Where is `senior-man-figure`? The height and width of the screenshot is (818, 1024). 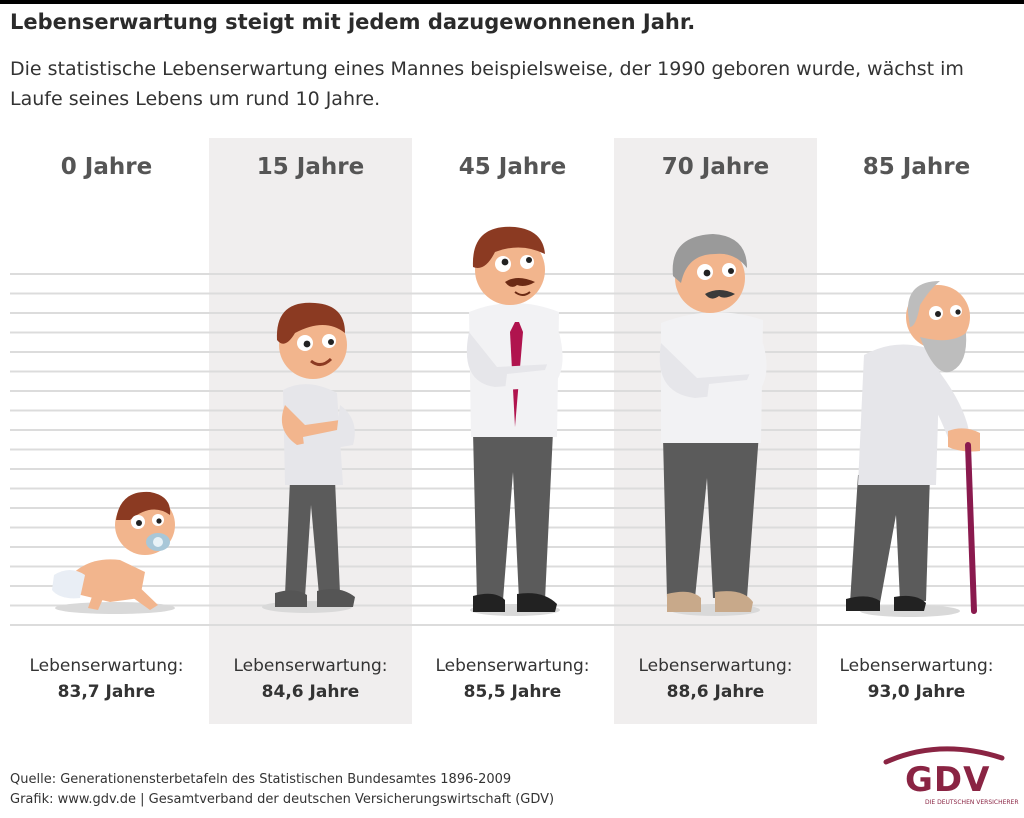
senior-man-figure is located at coordinates (713, 425).